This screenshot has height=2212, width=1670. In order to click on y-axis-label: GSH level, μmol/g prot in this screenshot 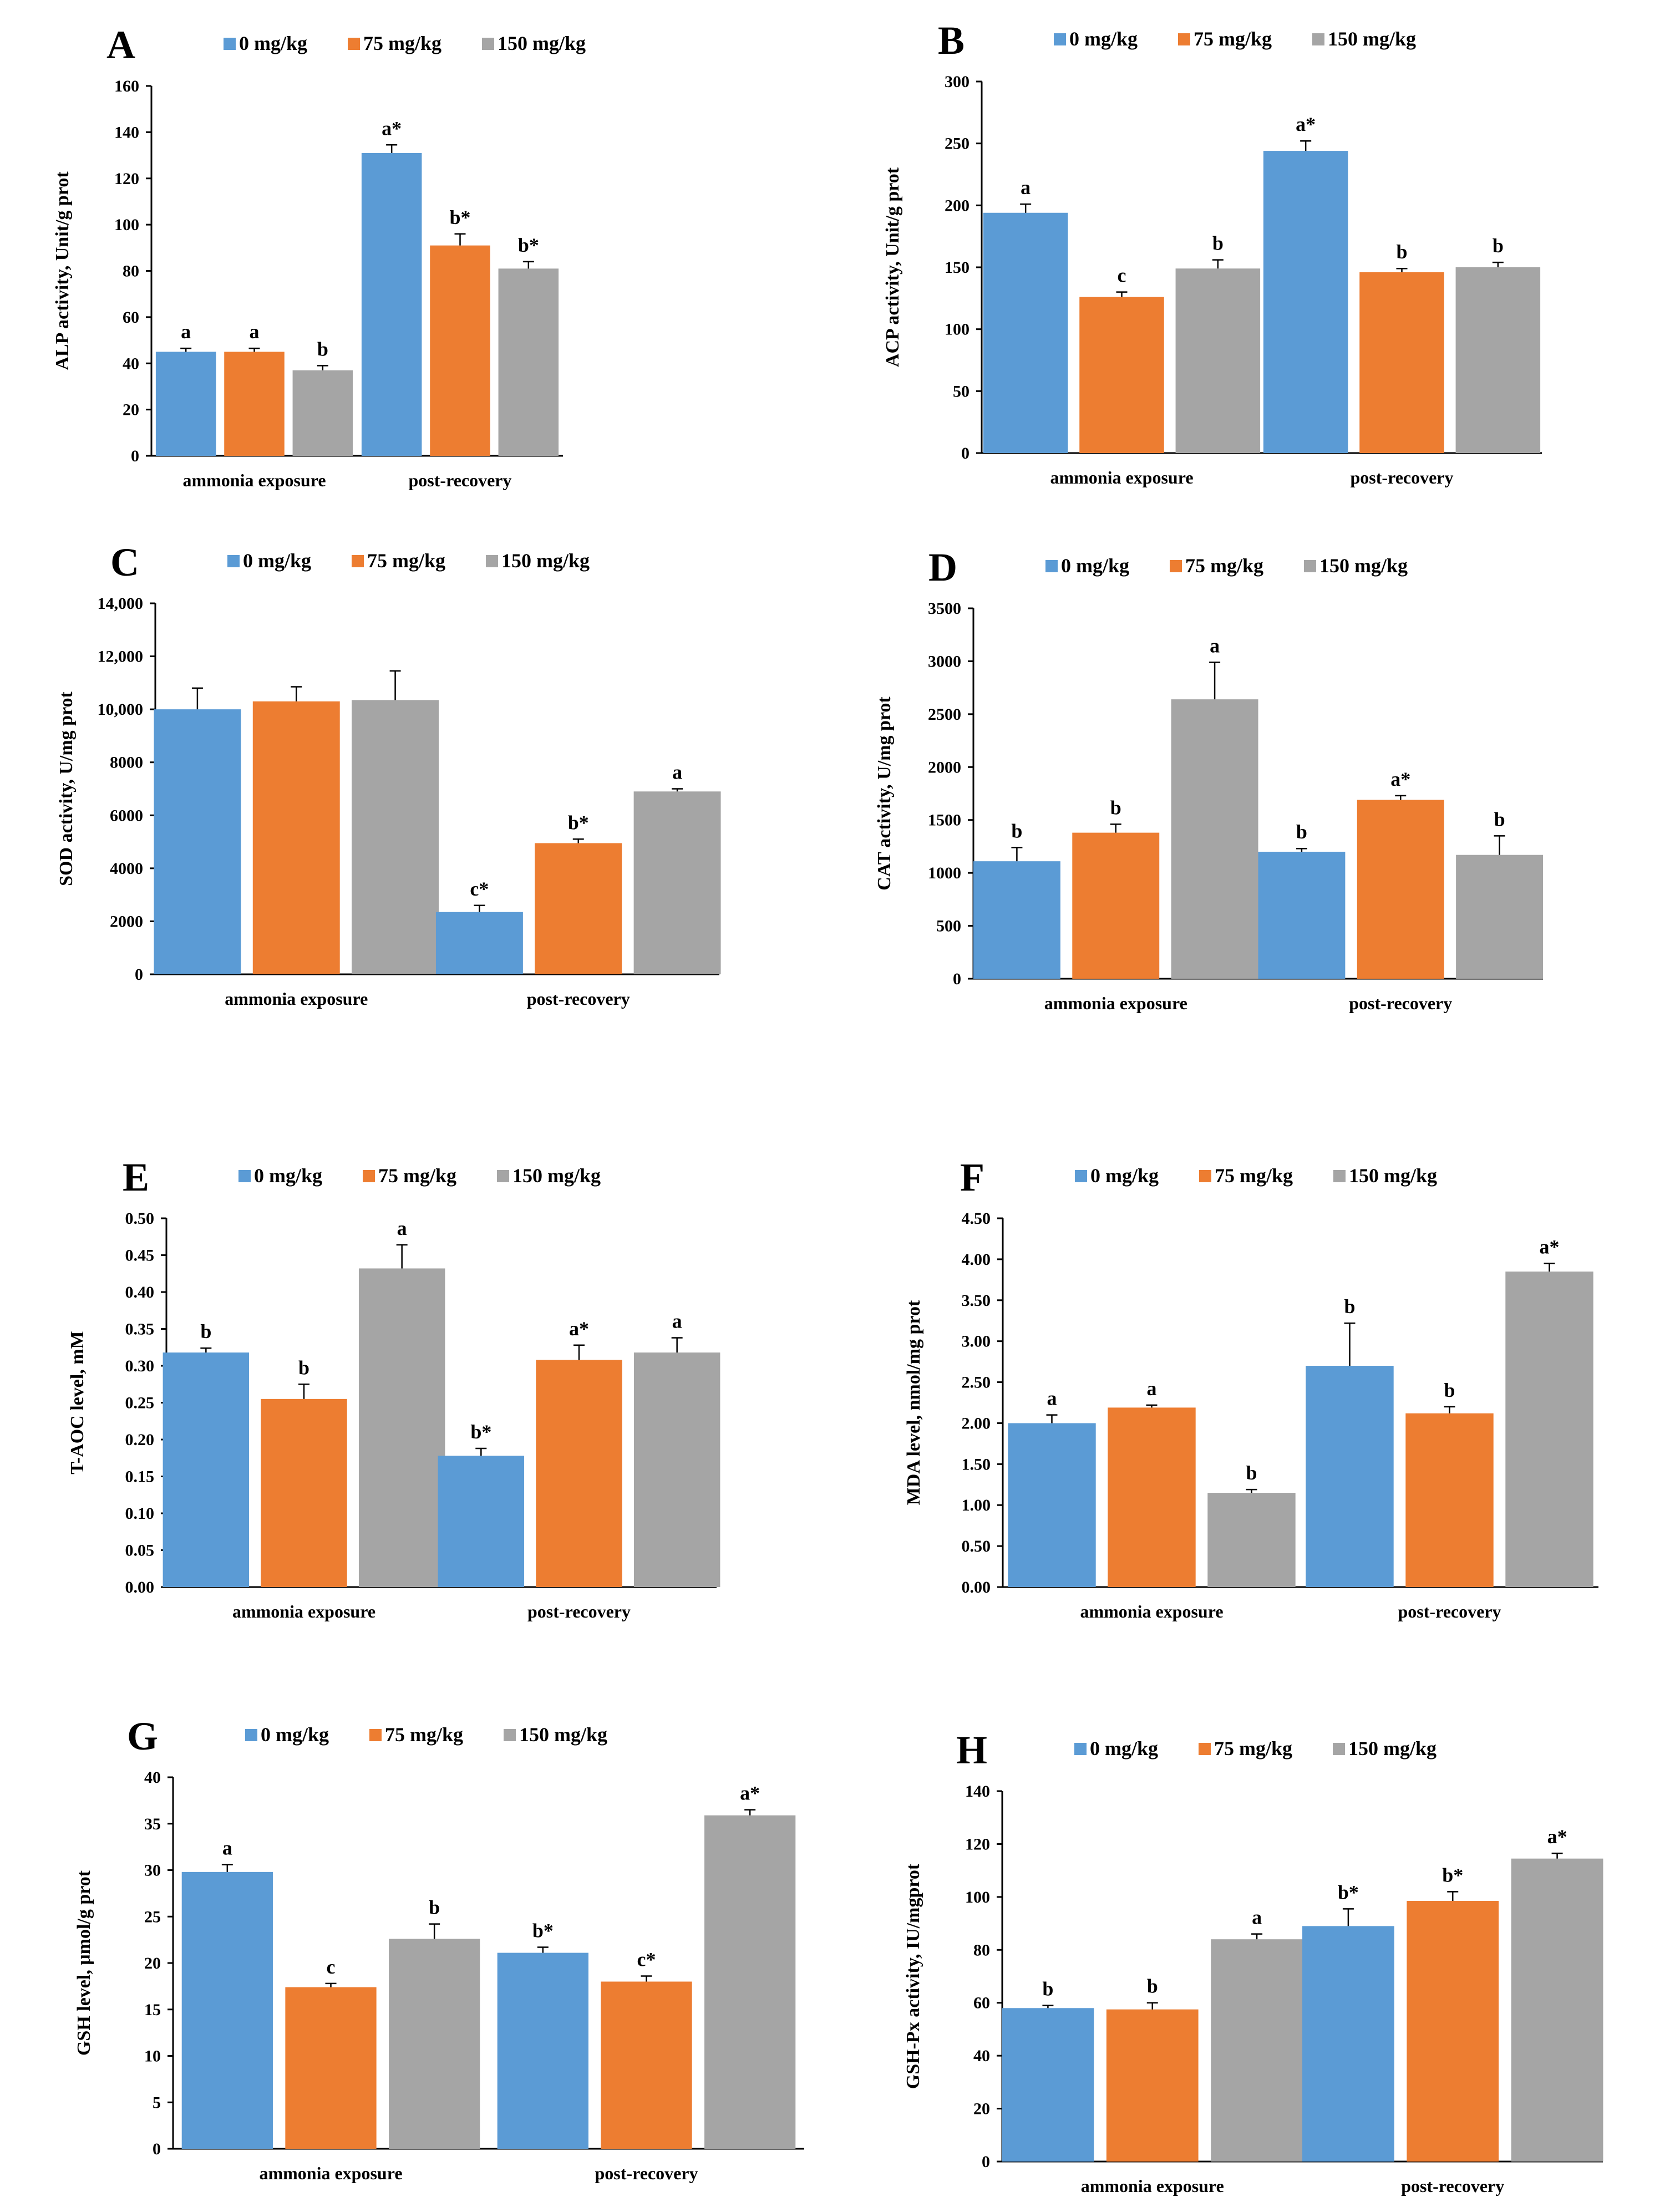, I will do `click(84, 1963)`.